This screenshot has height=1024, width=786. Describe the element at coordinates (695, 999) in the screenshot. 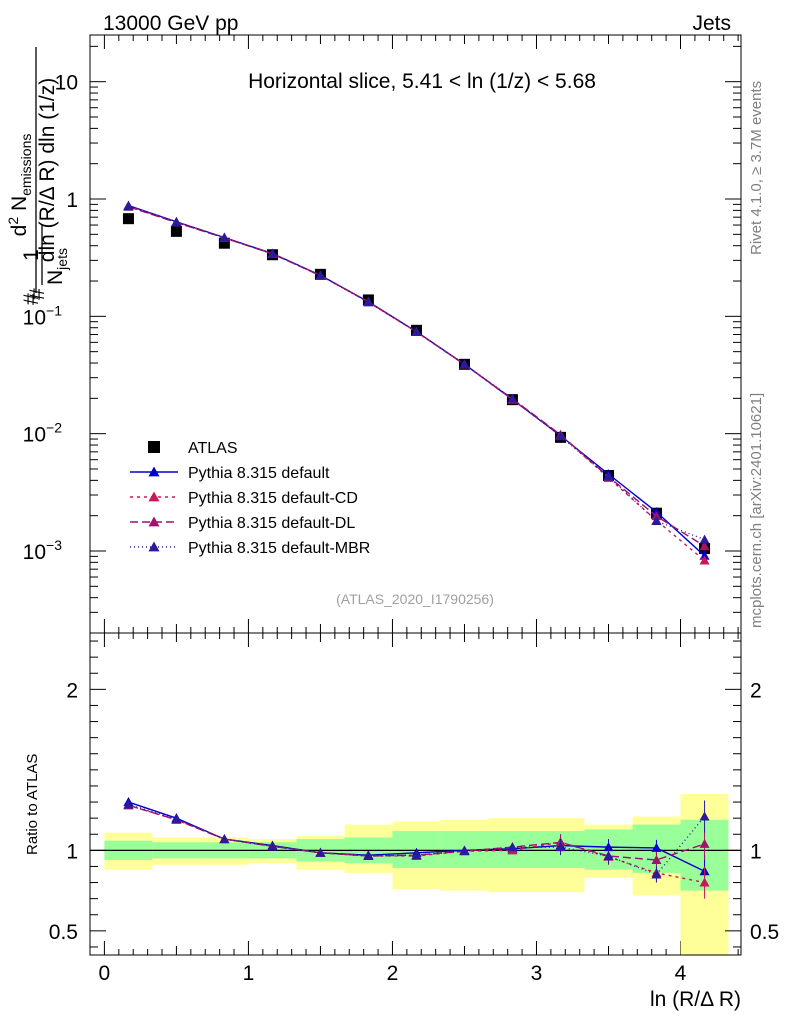

I see `x-axis-title: ln (R/Δ R)` at that location.